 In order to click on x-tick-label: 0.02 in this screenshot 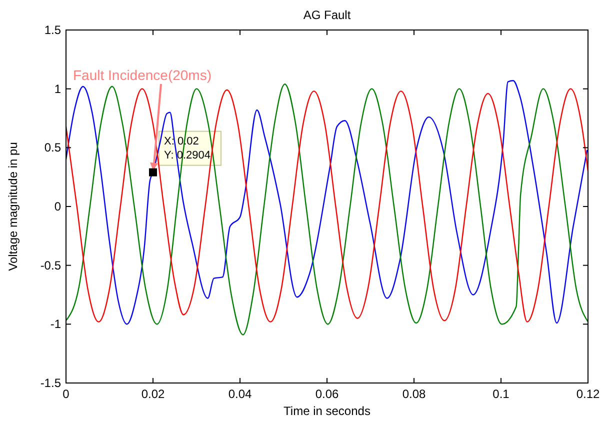, I will do `click(153, 394)`.